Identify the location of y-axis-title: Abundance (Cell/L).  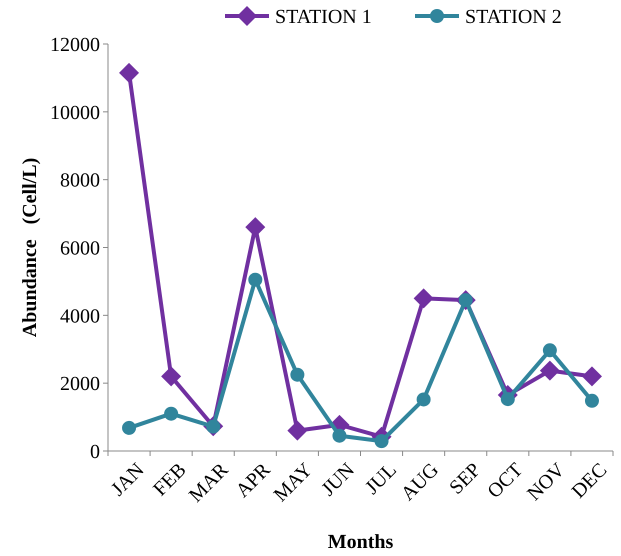
(30, 248).